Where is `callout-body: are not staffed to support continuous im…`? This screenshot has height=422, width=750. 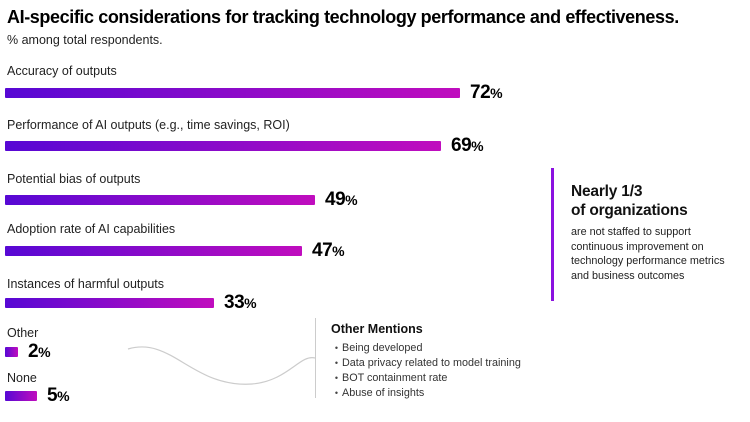 callout-body: are not staffed to support continuous im… is located at coordinates (648, 254).